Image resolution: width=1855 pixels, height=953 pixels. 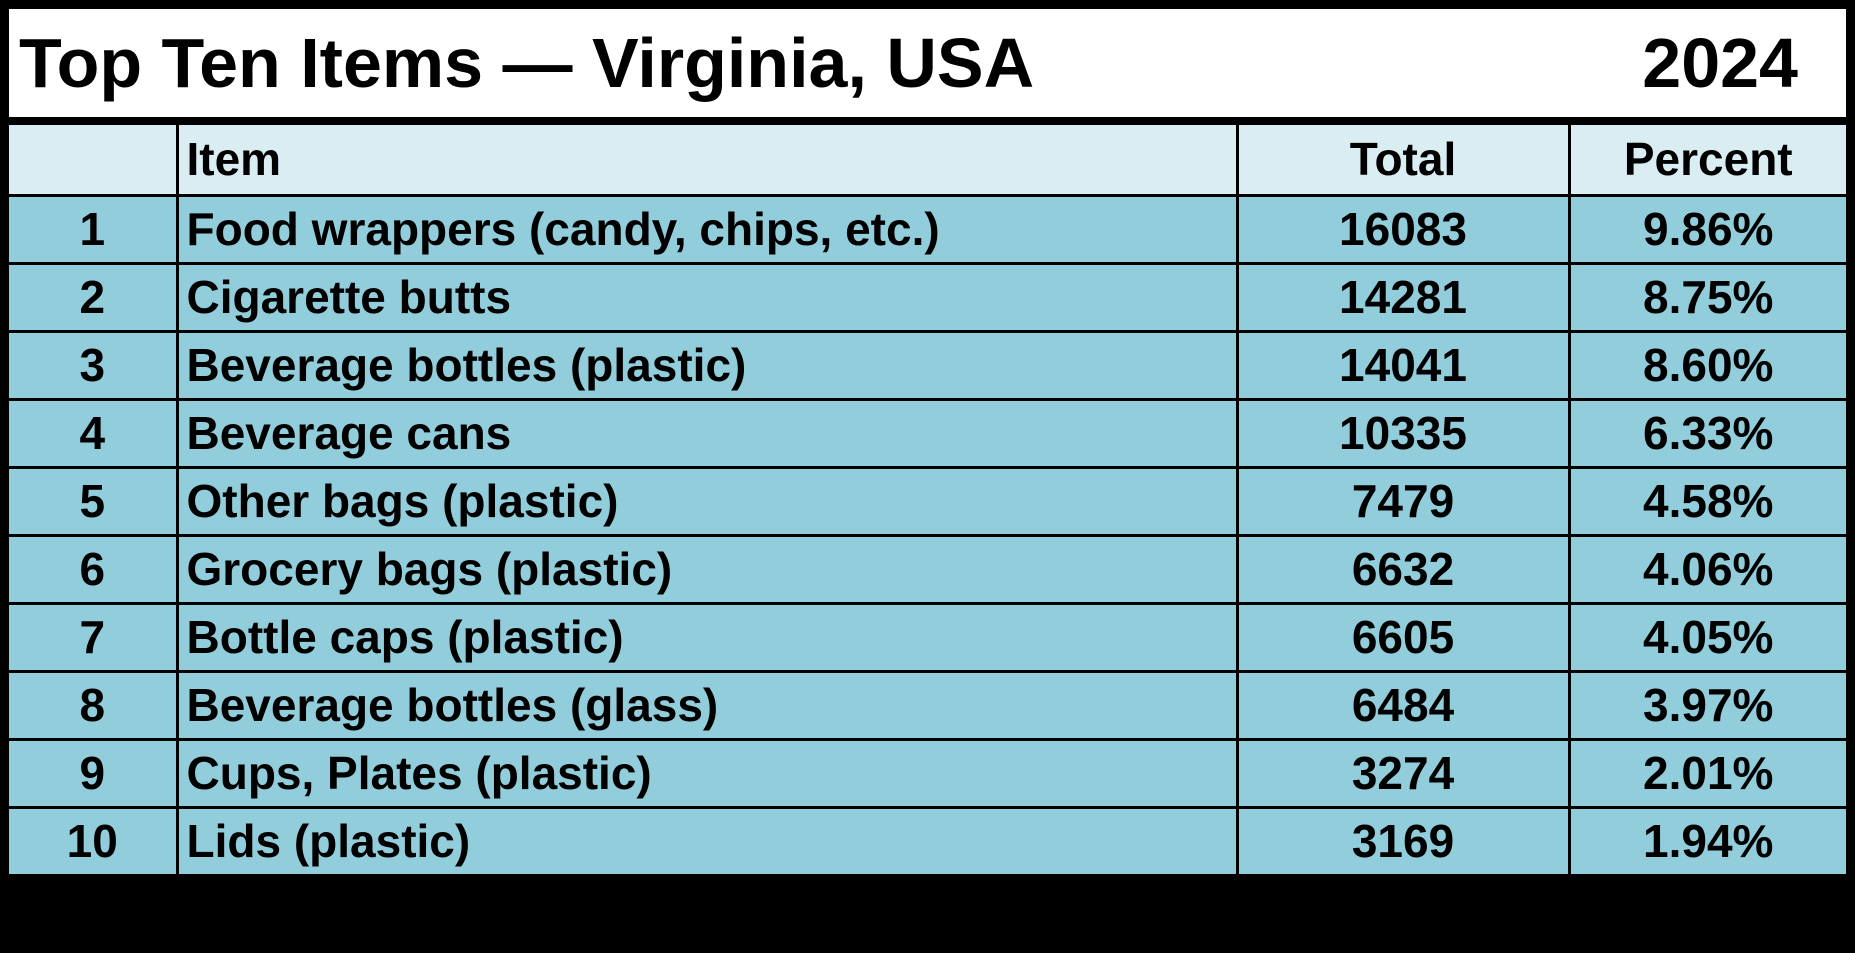 I want to click on title-bar: Top Ten Items — Virginia, USA 2024, so click(x=927, y=67).